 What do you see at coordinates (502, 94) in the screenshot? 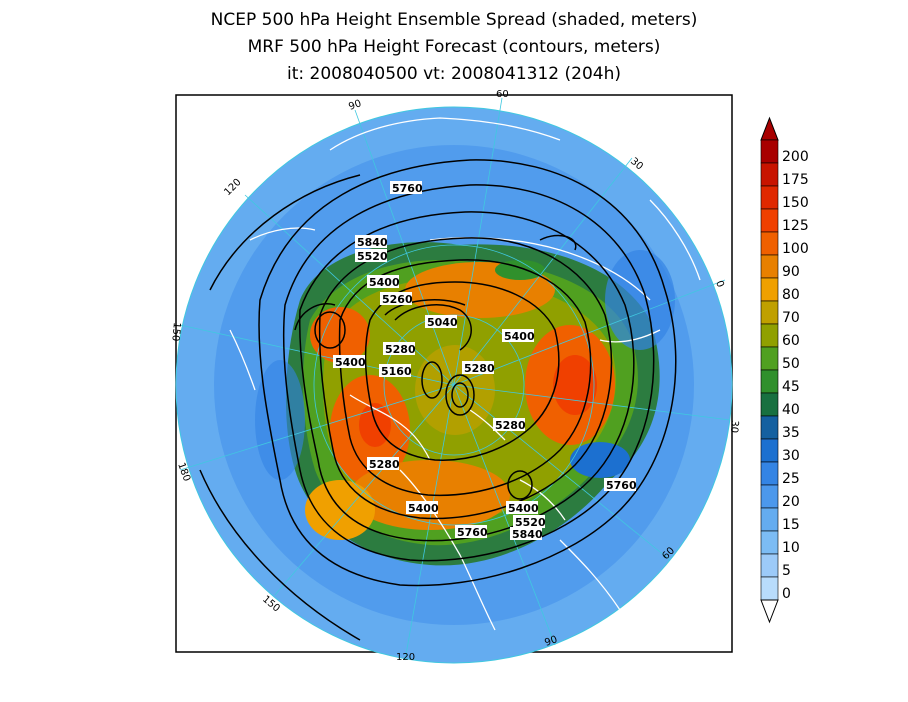
I see `lon-label: 60` at bounding box center [502, 94].